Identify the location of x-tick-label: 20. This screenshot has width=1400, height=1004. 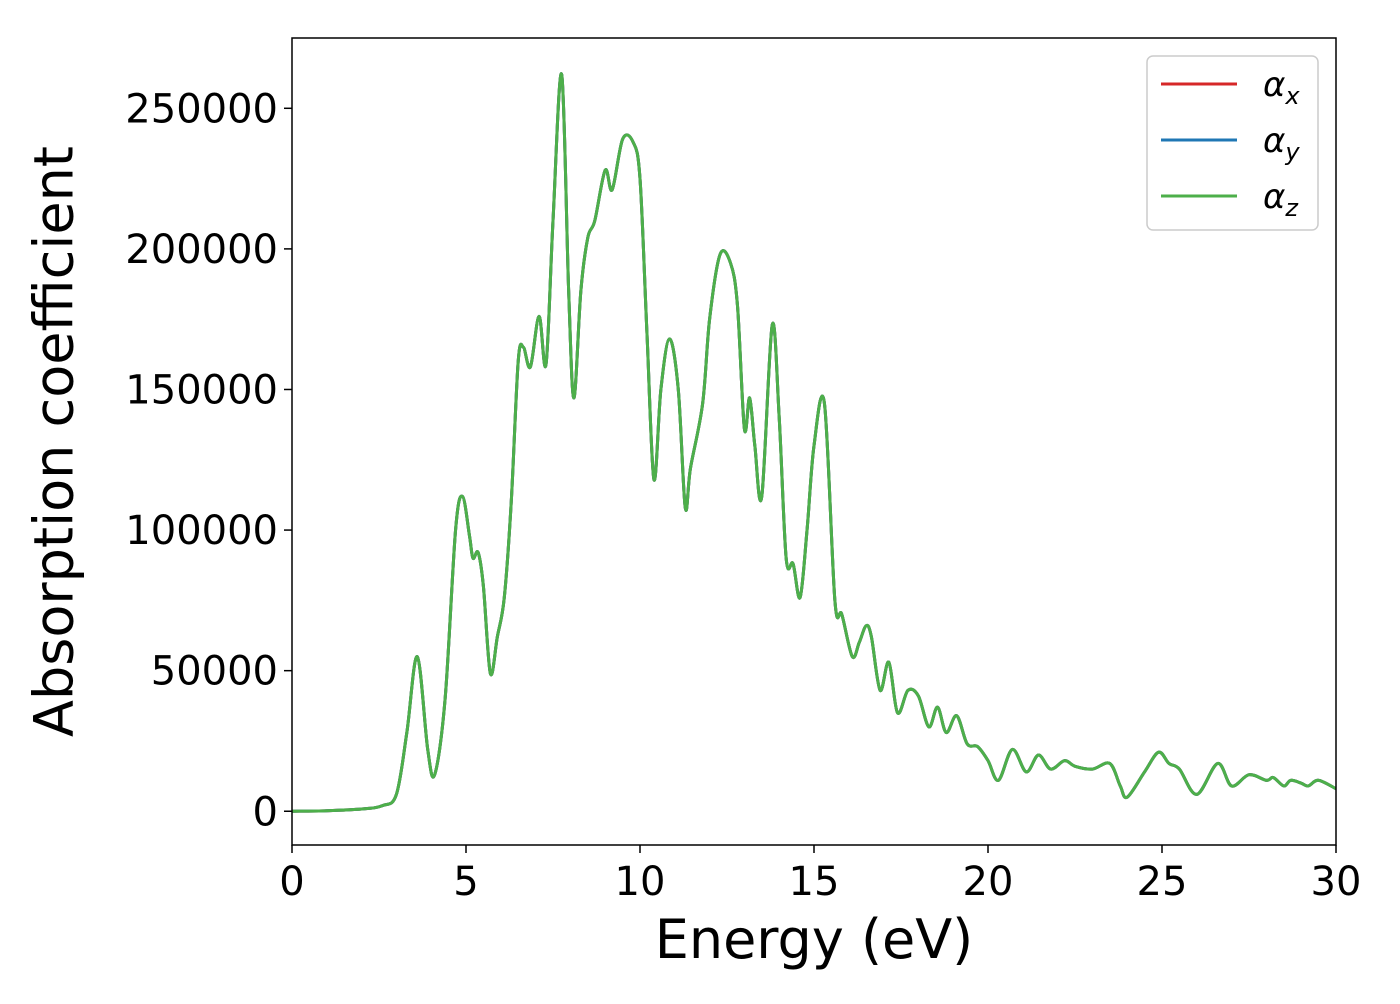
(988, 882).